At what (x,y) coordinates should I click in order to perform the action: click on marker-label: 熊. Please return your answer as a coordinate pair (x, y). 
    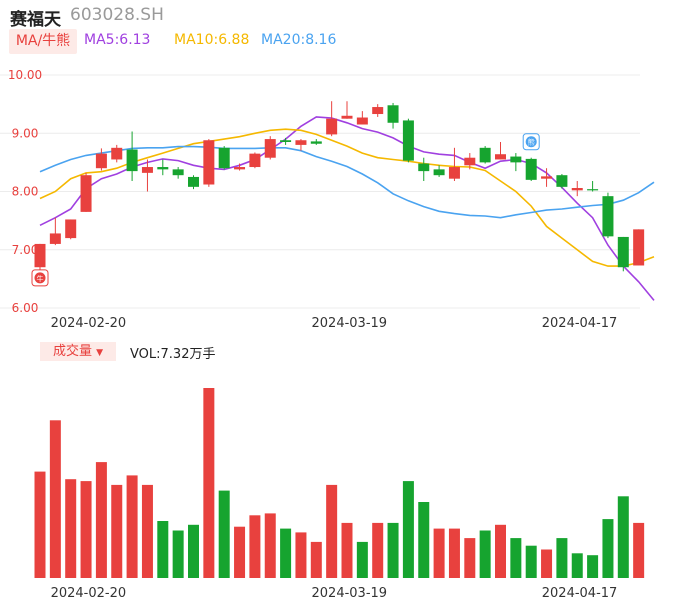
    Looking at the image, I should click on (531, 142).